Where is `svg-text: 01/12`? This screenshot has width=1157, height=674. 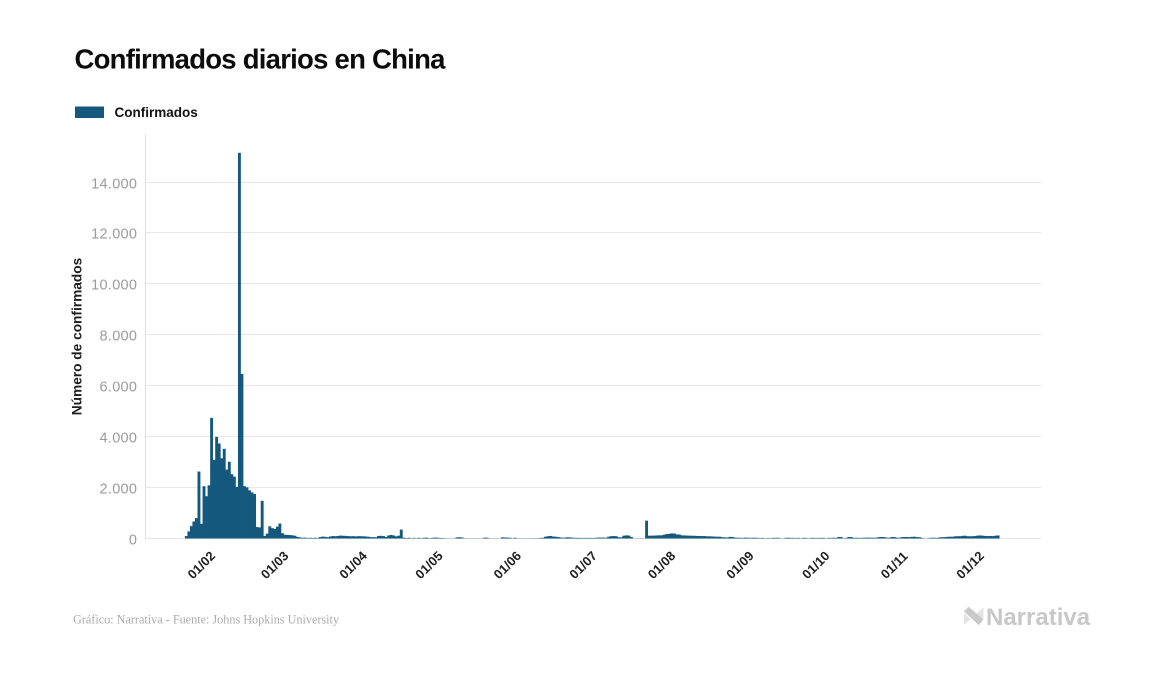
svg-text: 01/12 is located at coordinates (970, 565).